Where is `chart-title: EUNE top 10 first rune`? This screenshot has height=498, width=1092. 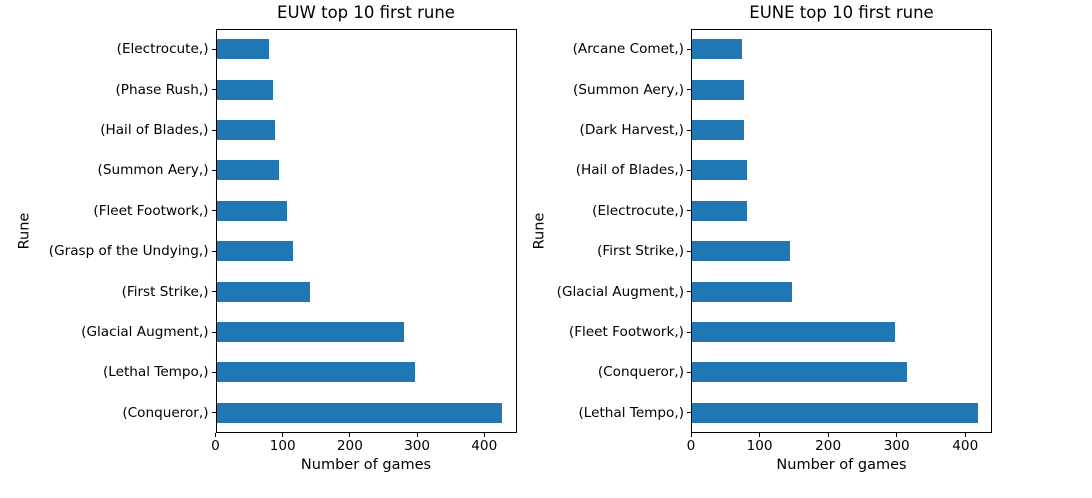
chart-title: EUNE top 10 first rune is located at coordinates (841, 12).